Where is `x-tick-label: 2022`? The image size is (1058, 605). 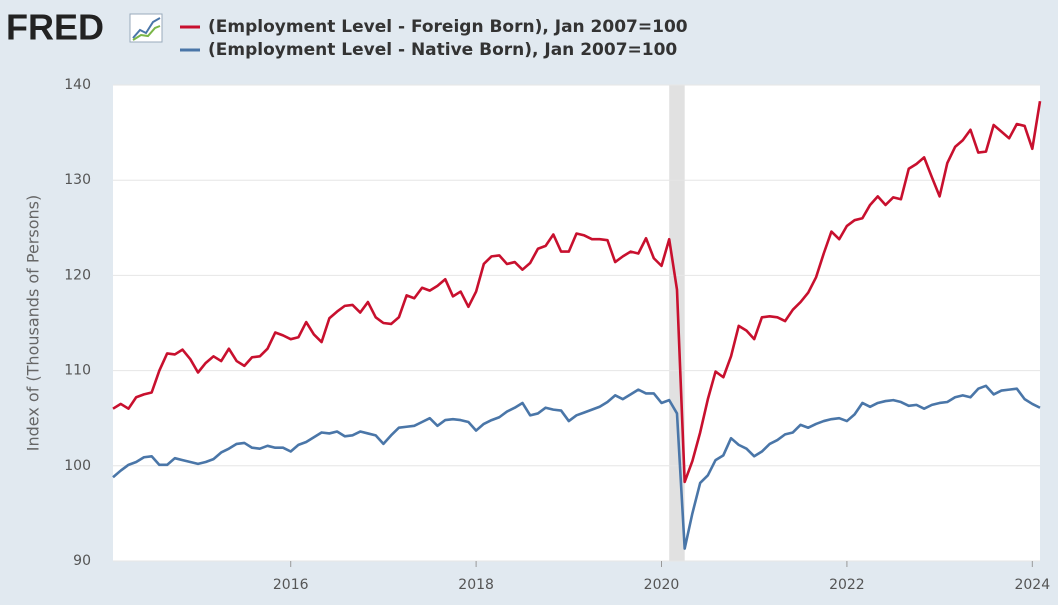
x-tick-label: 2022 is located at coordinates (847, 585).